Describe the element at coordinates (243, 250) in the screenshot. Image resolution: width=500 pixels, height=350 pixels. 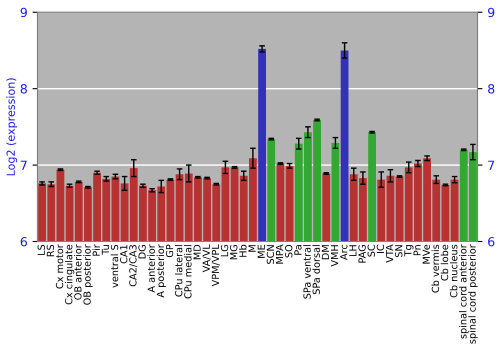
I see `x-tick-label: Hb` at that location.